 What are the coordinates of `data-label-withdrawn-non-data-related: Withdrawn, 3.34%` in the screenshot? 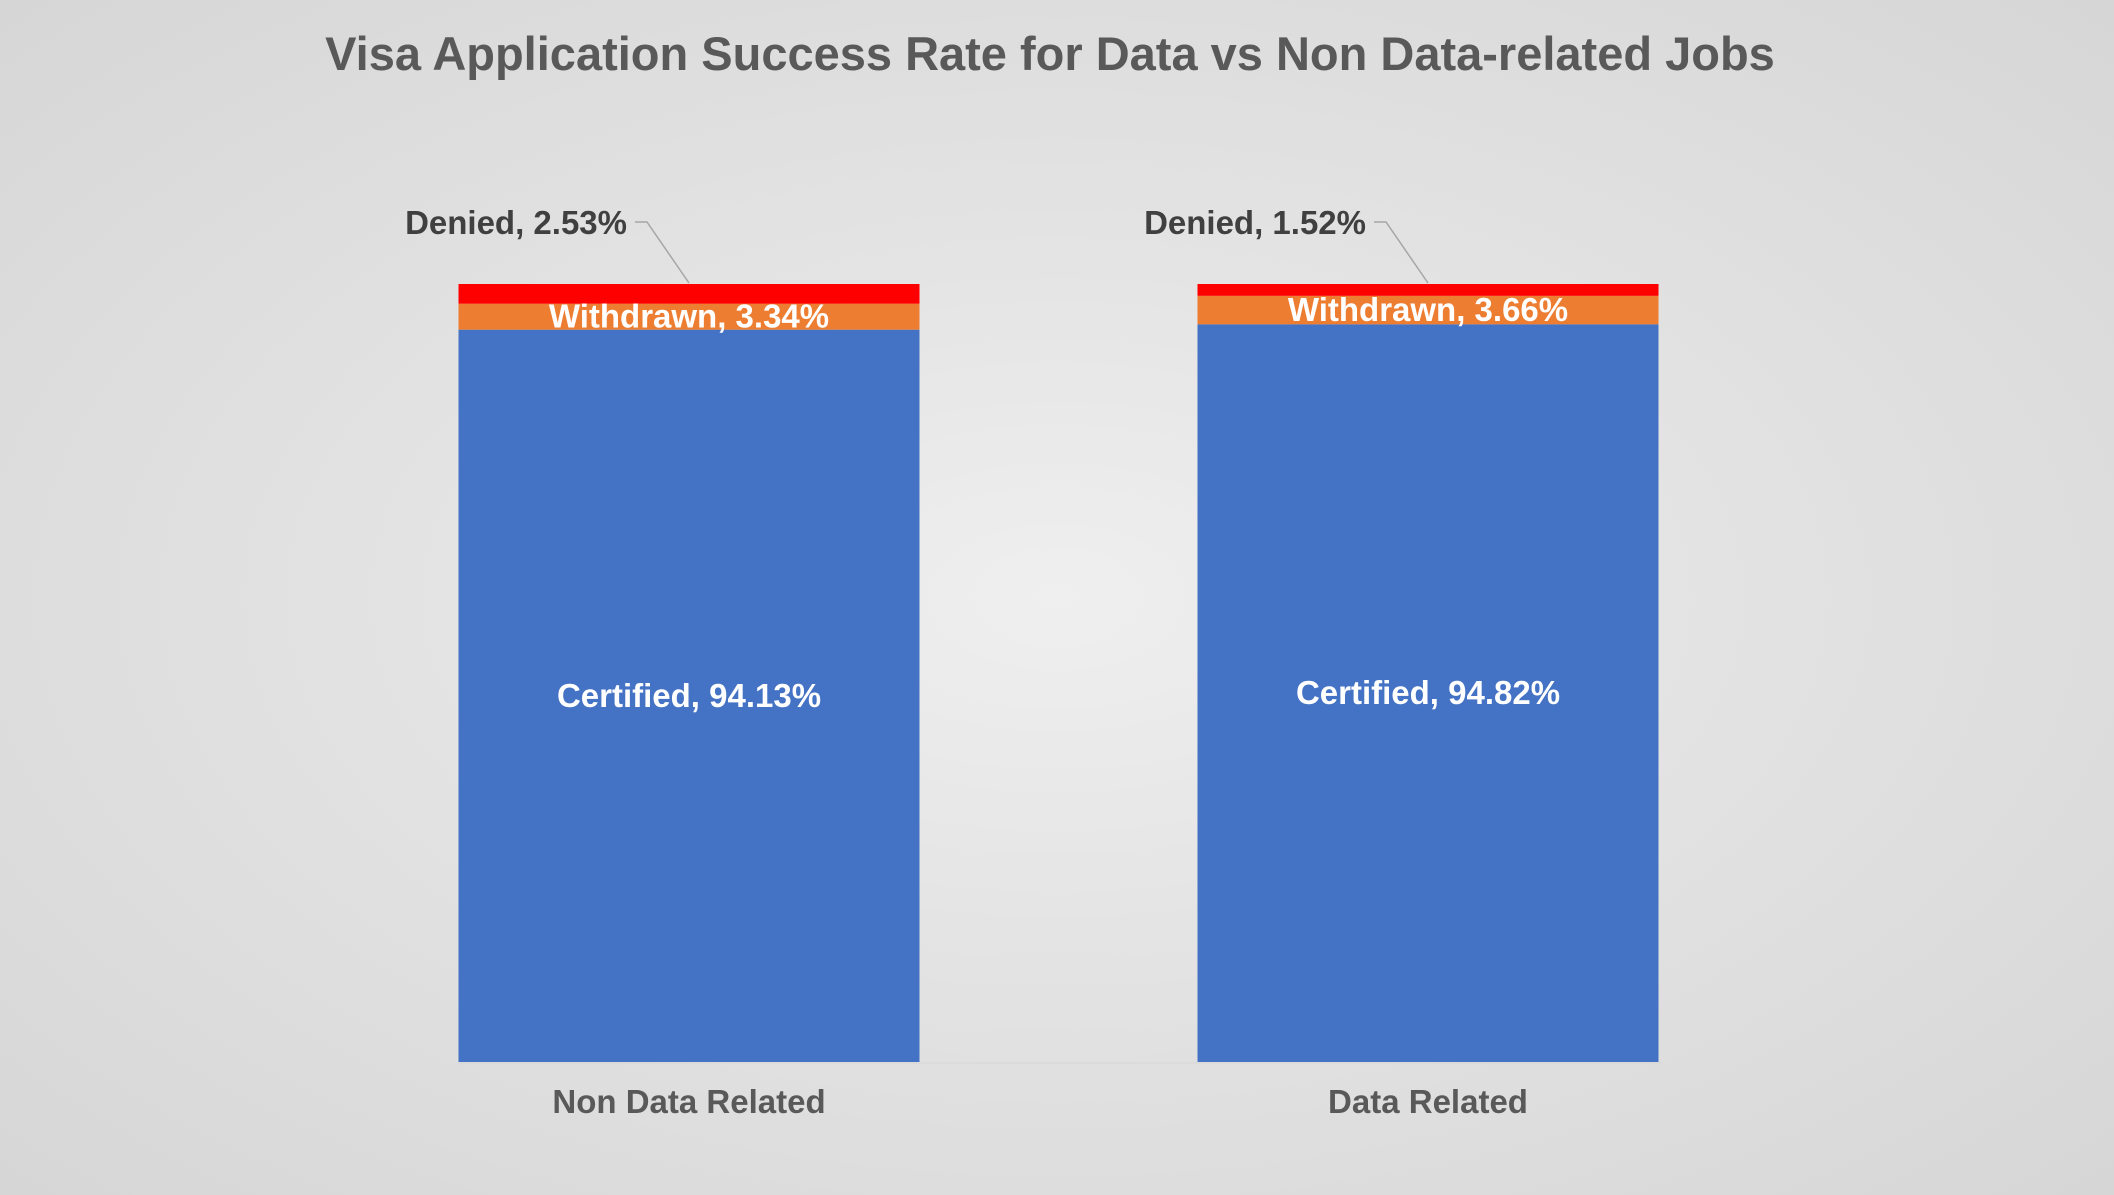 It's located at (689, 316).